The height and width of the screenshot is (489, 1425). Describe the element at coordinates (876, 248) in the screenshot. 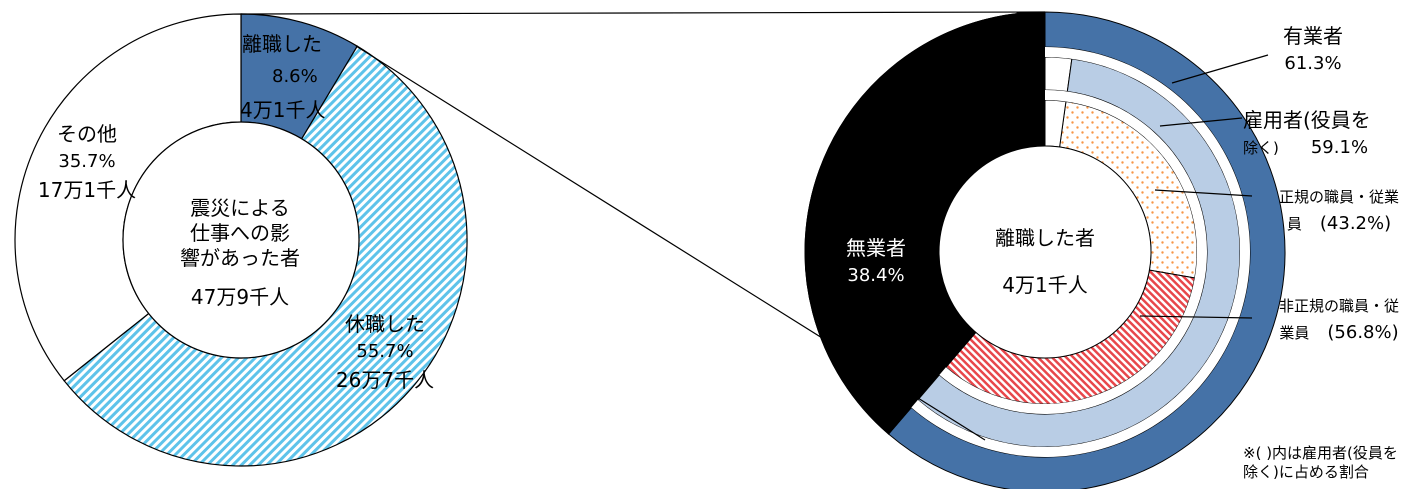

I see `slice-name-mugyosha: 無業者` at that location.